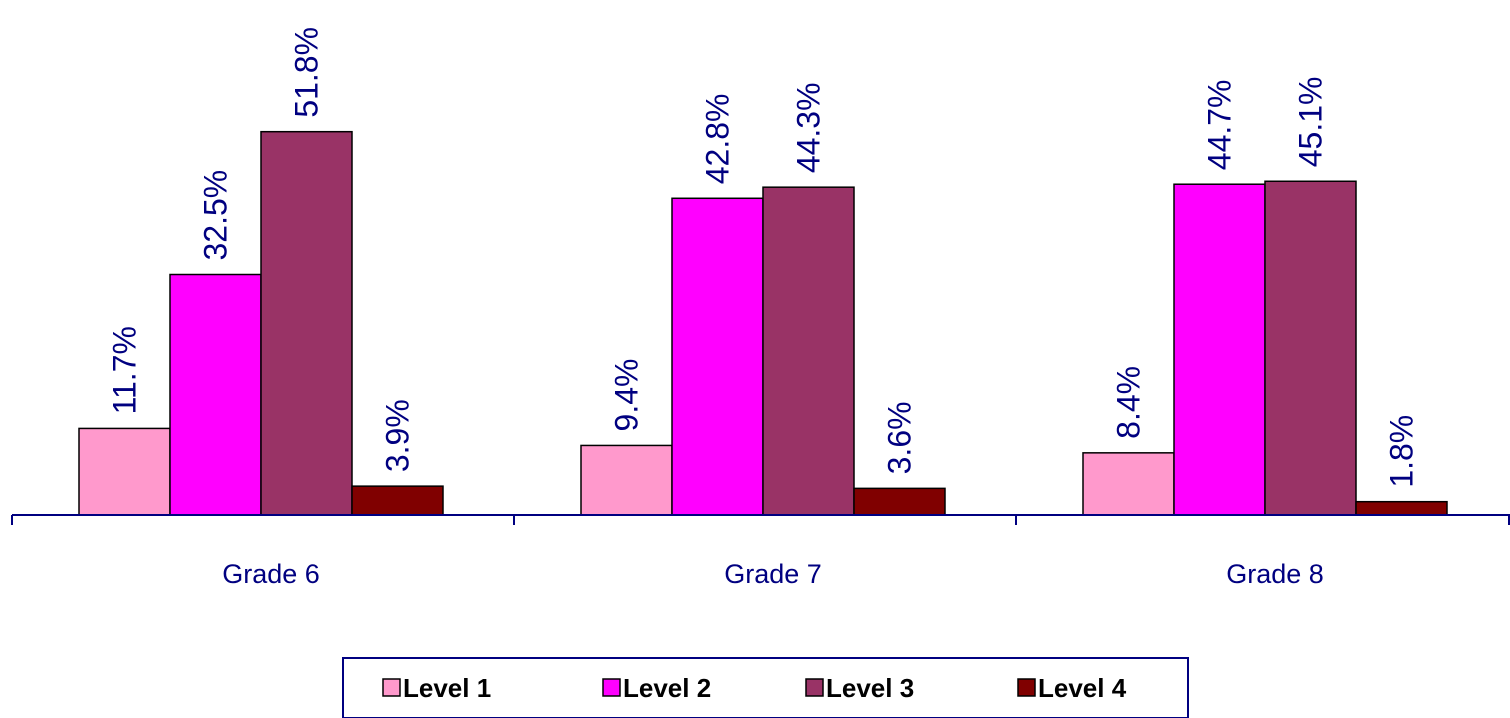  What do you see at coordinates (307, 72) in the screenshot?
I see `value-label-level-3-grade-6: 51.8%` at bounding box center [307, 72].